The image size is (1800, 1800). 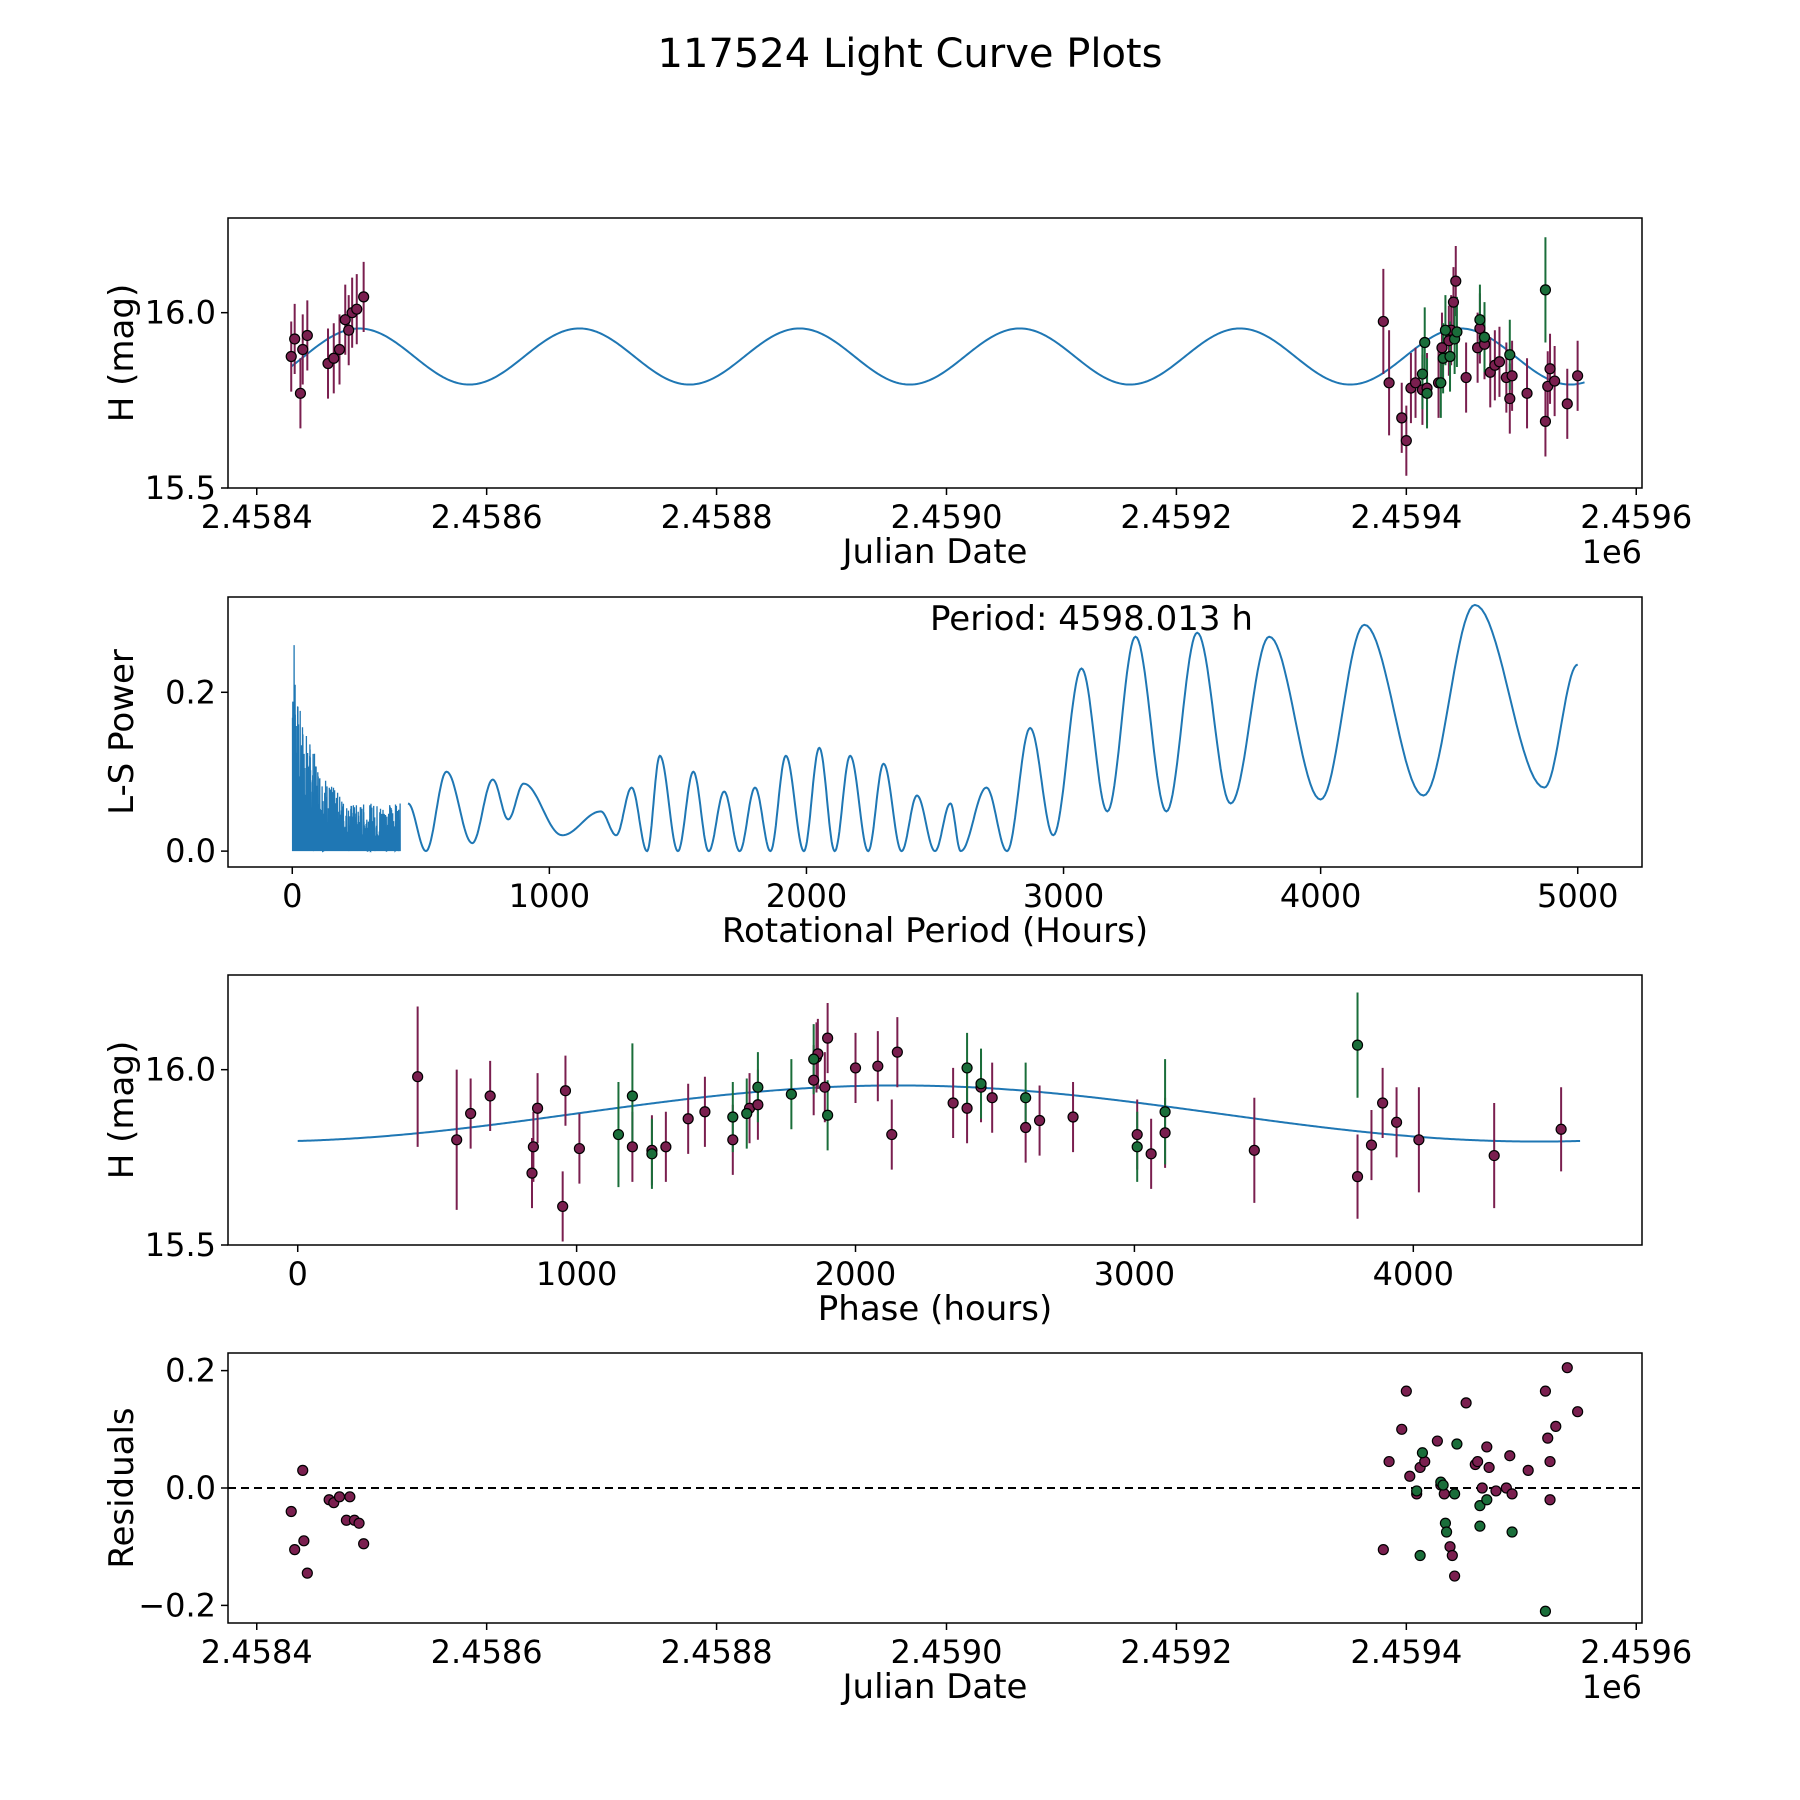 What do you see at coordinates (122, 732) in the screenshot?
I see `y-axis-label: L-S Power` at bounding box center [122, 732].